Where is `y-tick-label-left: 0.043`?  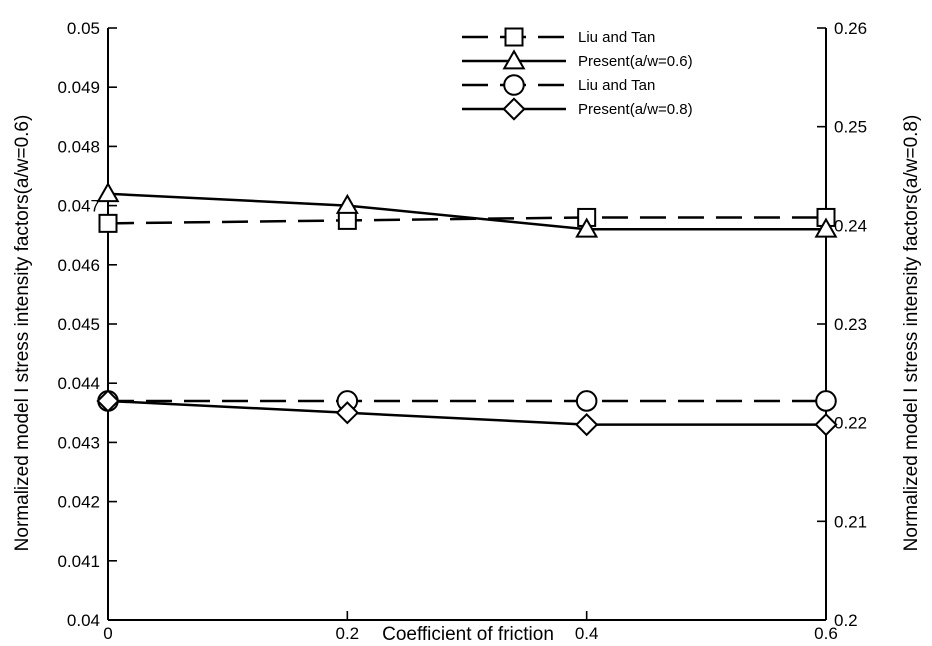
y-tick-label-left: 0.043 is located at coordinates (78, 442).